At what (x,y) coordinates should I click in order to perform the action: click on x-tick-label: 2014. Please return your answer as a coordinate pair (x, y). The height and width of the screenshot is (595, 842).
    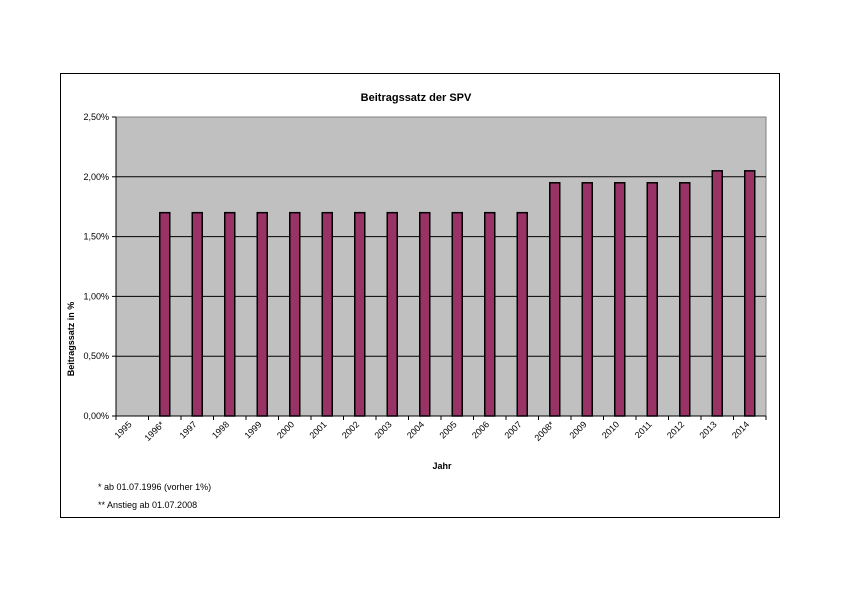
    Looking at the image, I should click on (740, 429).